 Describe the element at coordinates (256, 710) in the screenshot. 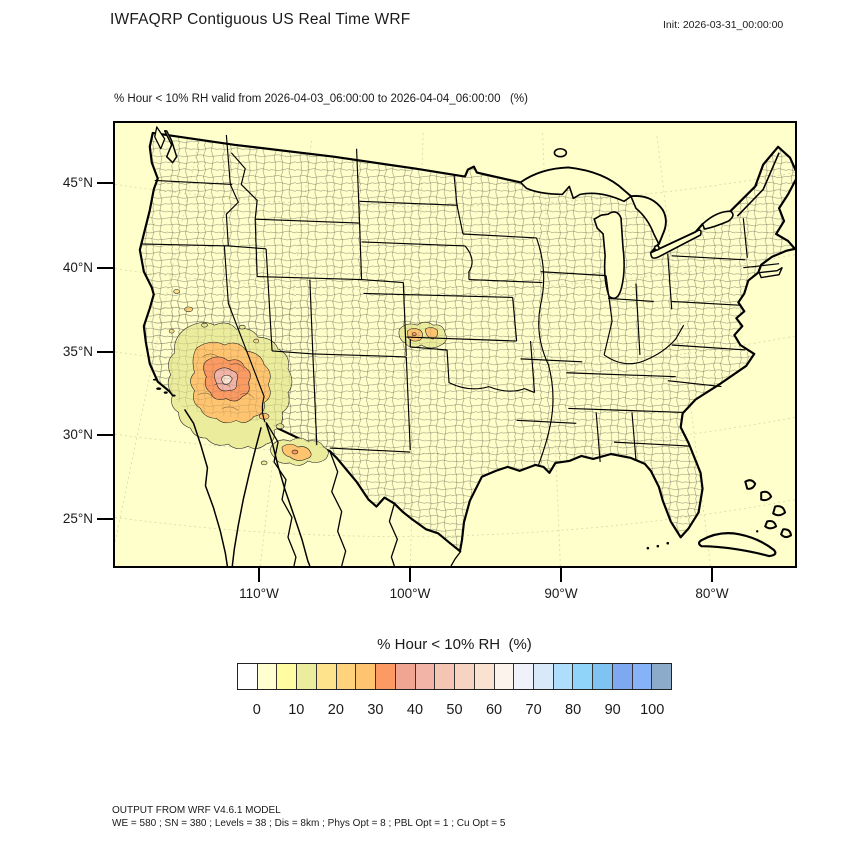

I see `colorbar-tick-label: 0` at that location.